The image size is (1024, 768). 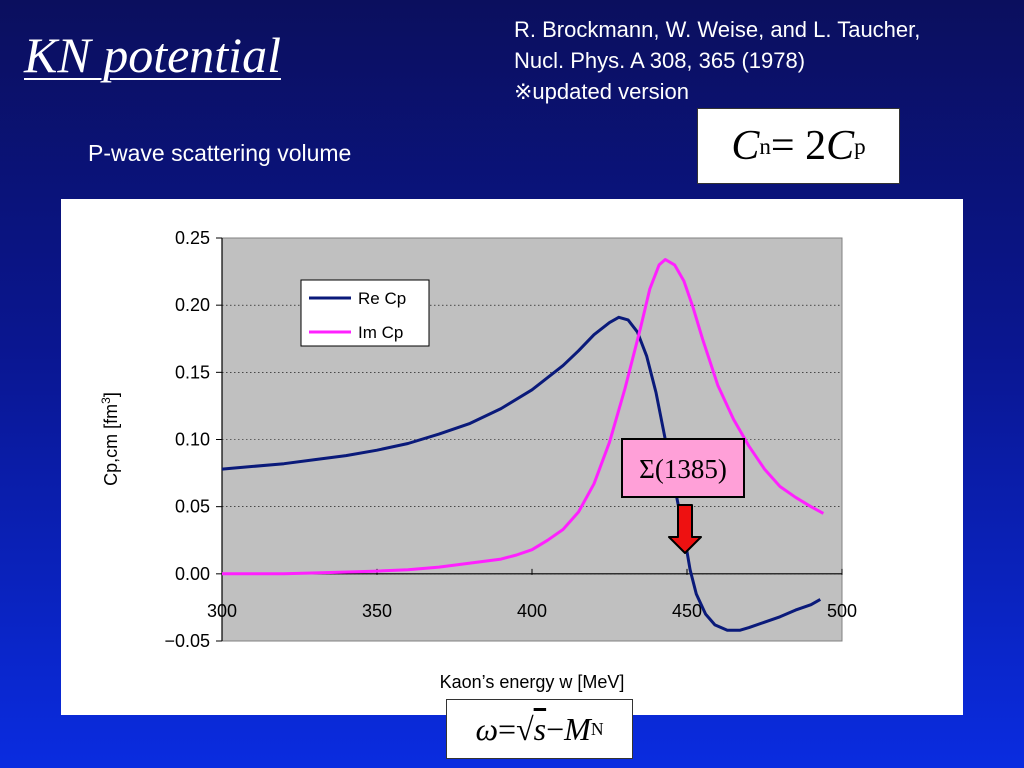 What do you see at coordinates (601, 91) in the screenshot?
I see `reference-line-note: ※updated version` at bounding box center [601, 91].